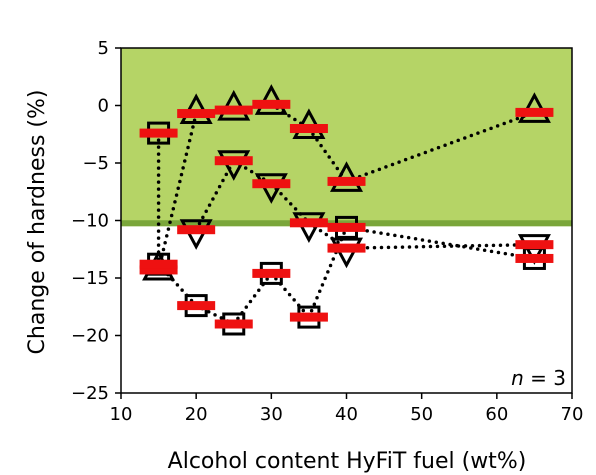  Describe the element at coordinates (496, 414) in the screenshot. I see `x-tick-label: 60` at that location.